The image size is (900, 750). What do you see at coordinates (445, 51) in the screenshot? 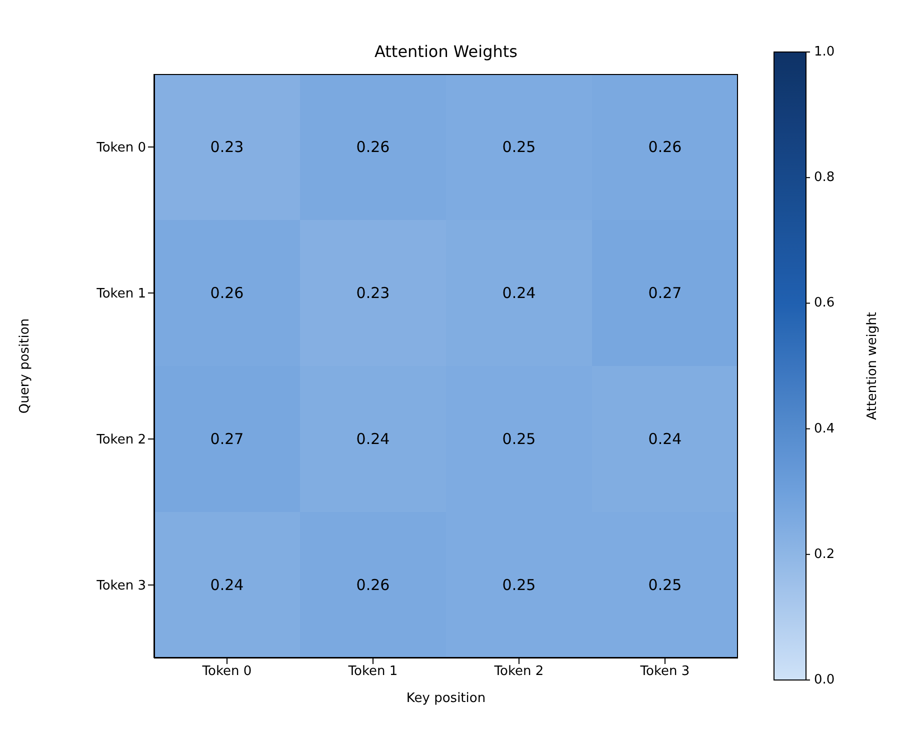
I see `chart-title: Attention Weights` at bounding box center [445, 51].